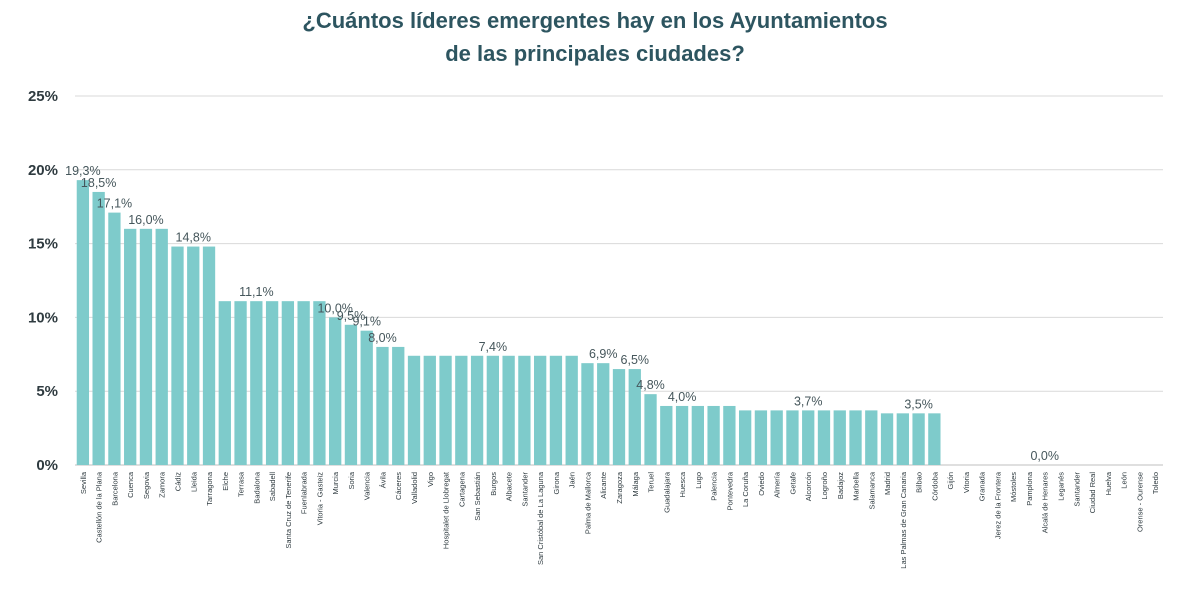  Describe the element at coordinates (1029, 488) in the screenshot. I see `x-tick-label: Pamplona` at that location.